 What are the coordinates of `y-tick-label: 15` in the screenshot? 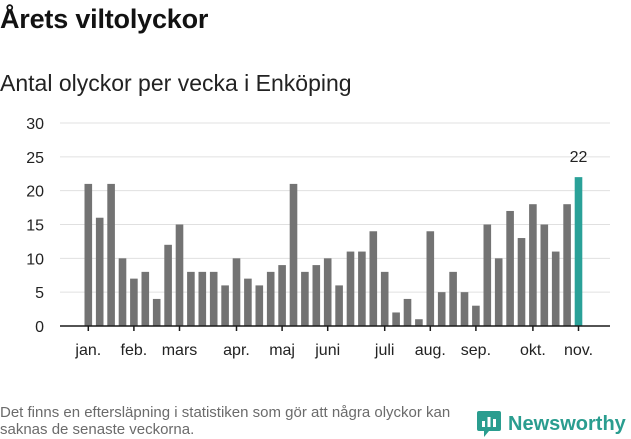 It's located at (35, 226).